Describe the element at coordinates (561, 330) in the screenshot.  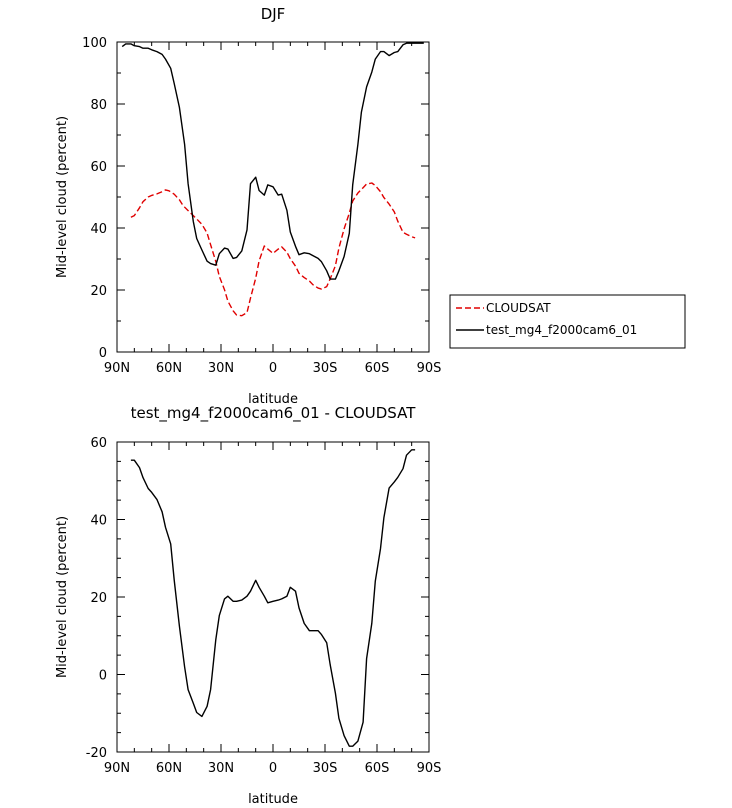
I see `legend-label-model: test_mg4_f2000cam6_01` at that location.